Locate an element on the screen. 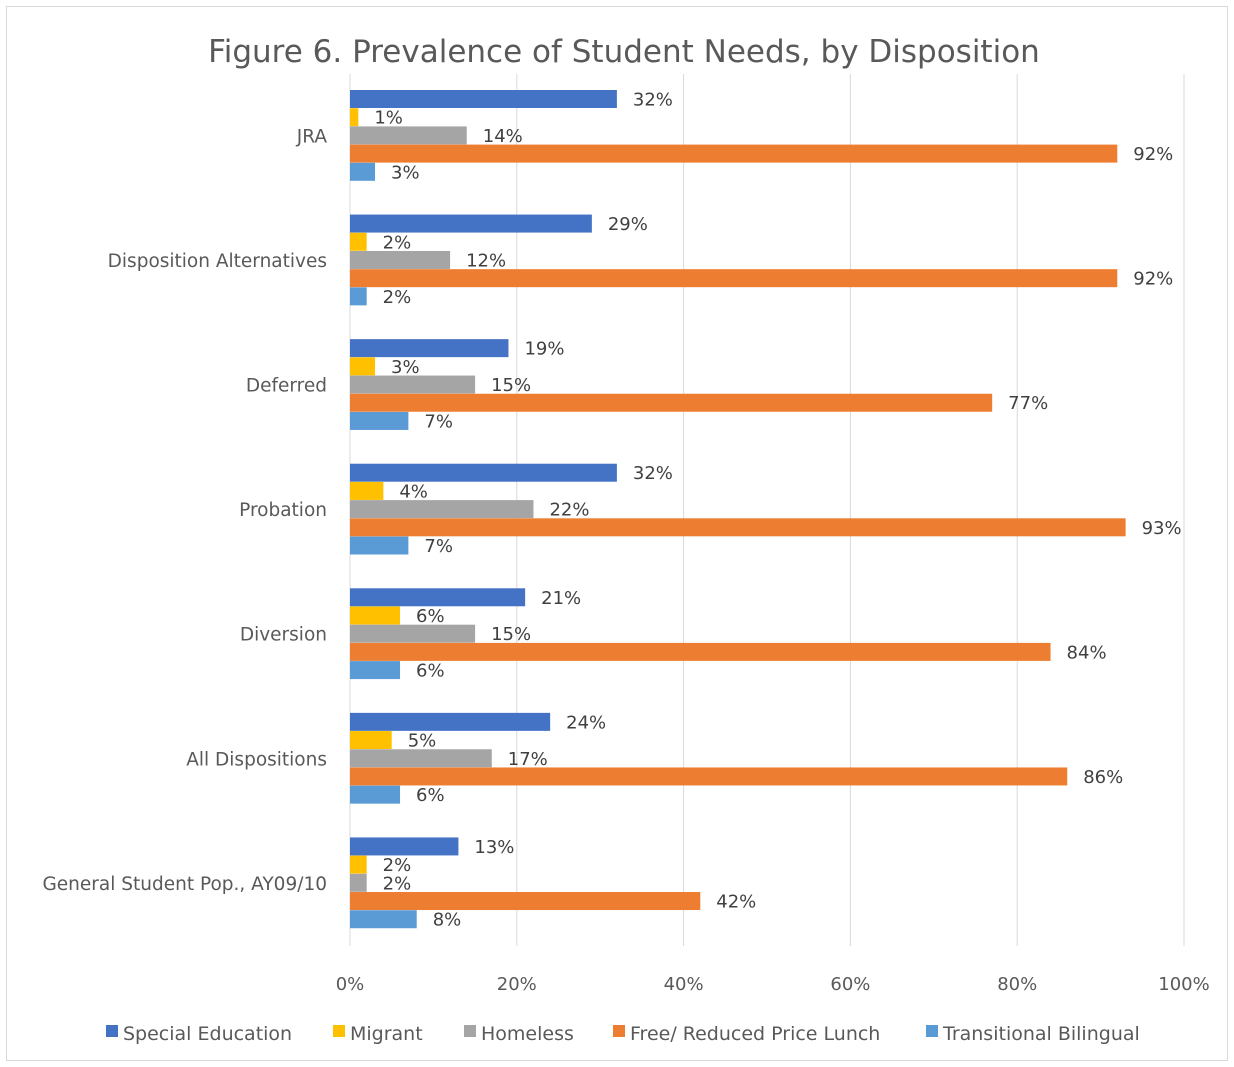 The height and width of the screenshot is (1067, 1234). bar-disposition-alternatives-transitional-bilingual is located at coordinates (358, 296).